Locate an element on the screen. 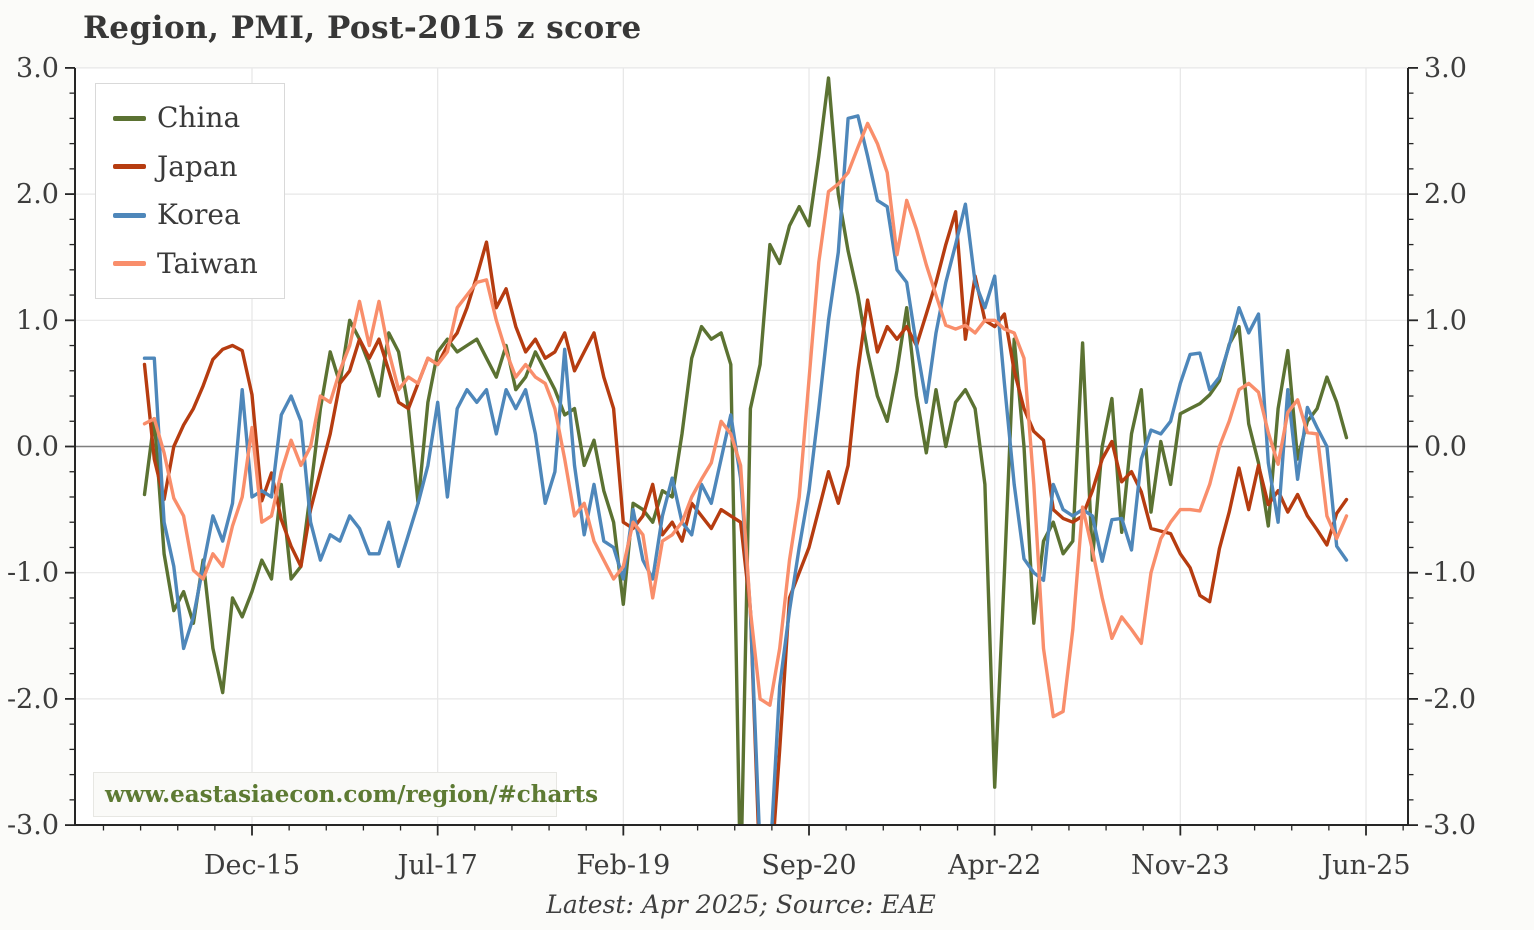 This screenshot has width=1534, height=930. y-tick-label-left: 2.0 is located at coordinates (37, 194).